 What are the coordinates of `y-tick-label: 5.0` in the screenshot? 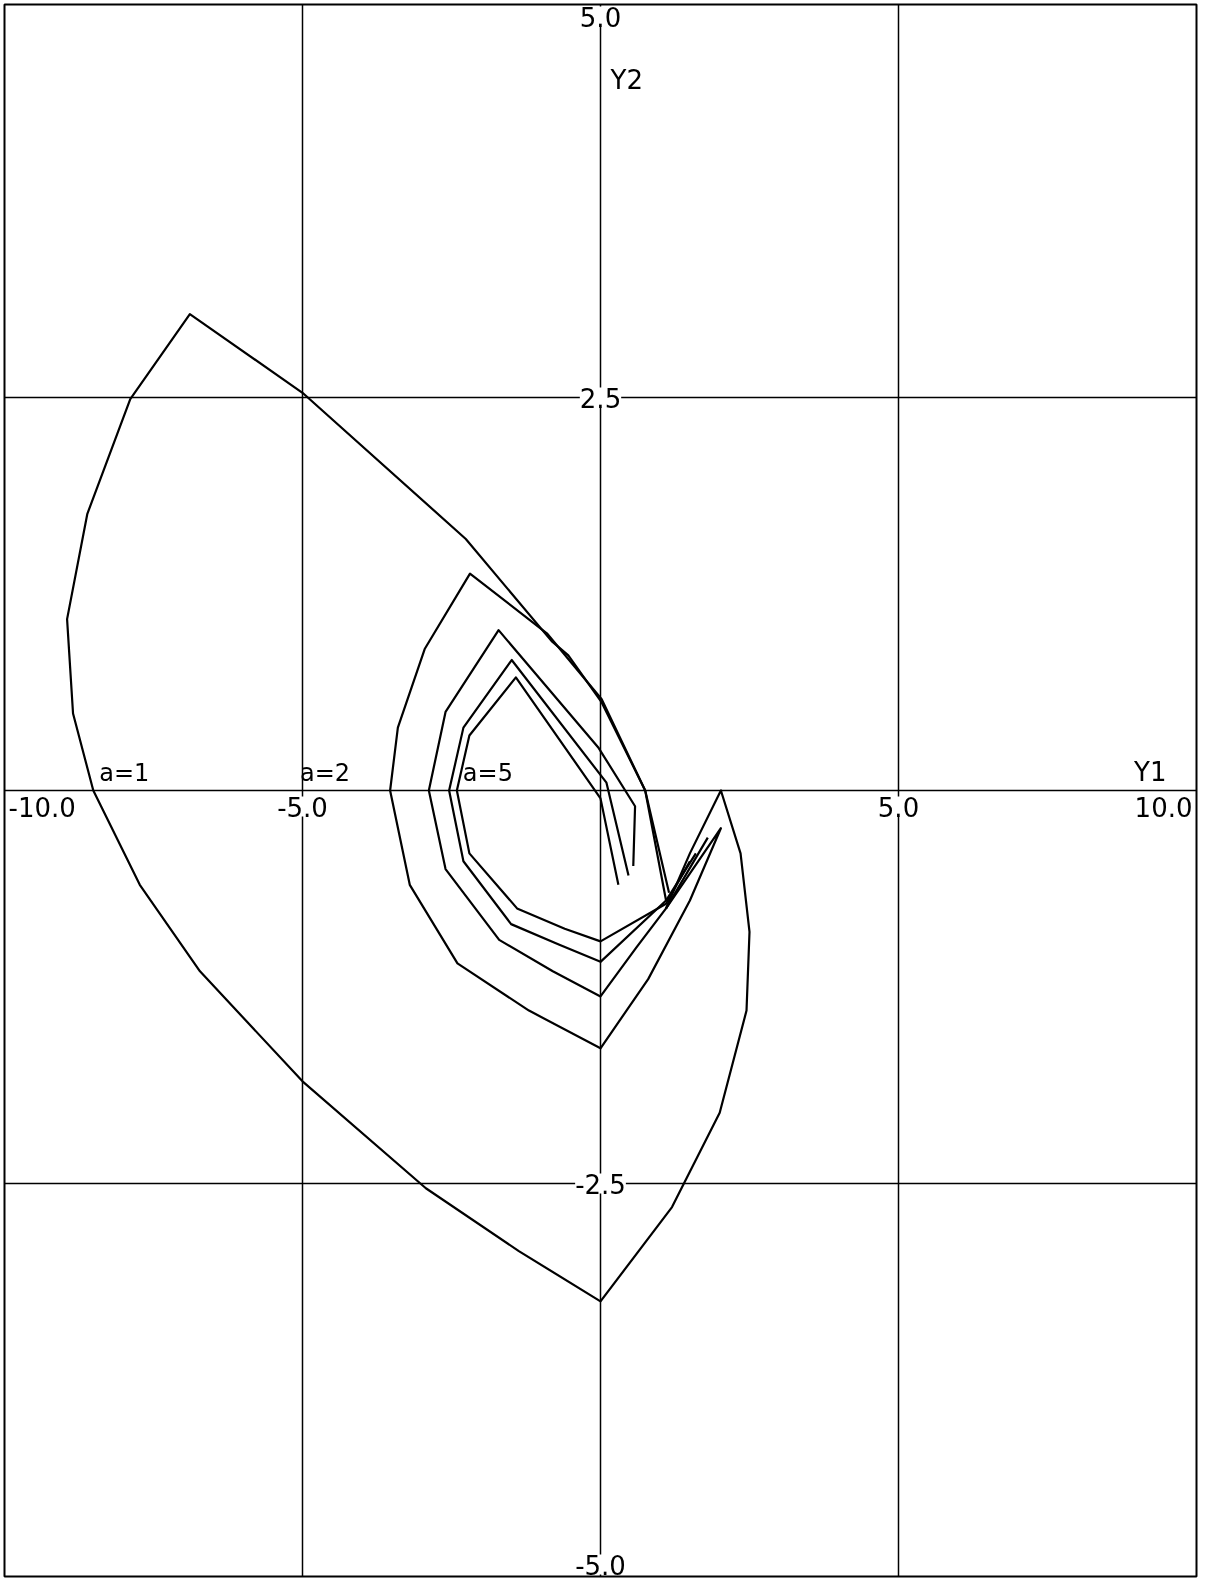 It's located at (600, 17).